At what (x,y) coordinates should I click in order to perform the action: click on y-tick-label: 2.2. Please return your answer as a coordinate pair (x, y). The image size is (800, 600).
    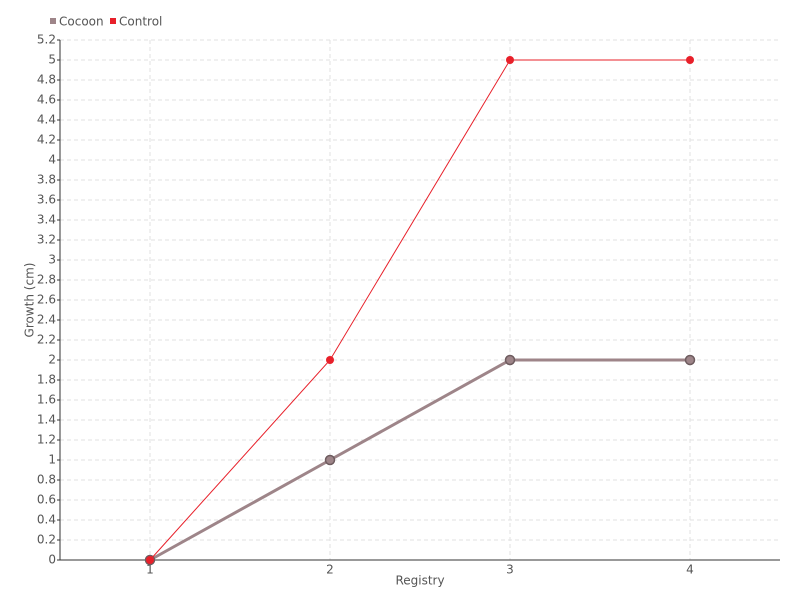
    Looking at the image, I should click on (46, 340).